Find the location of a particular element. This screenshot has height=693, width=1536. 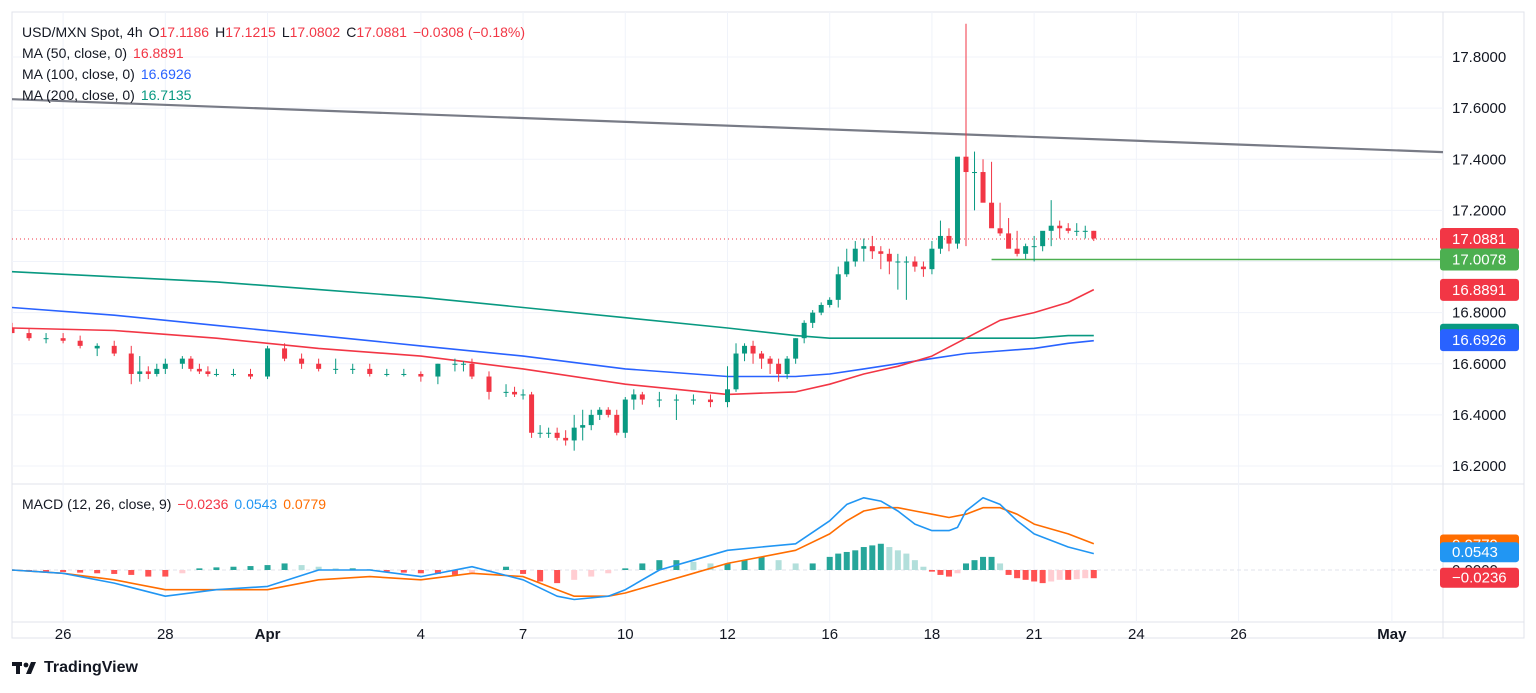

tradingview-icon is located at coordinates (24, 668).